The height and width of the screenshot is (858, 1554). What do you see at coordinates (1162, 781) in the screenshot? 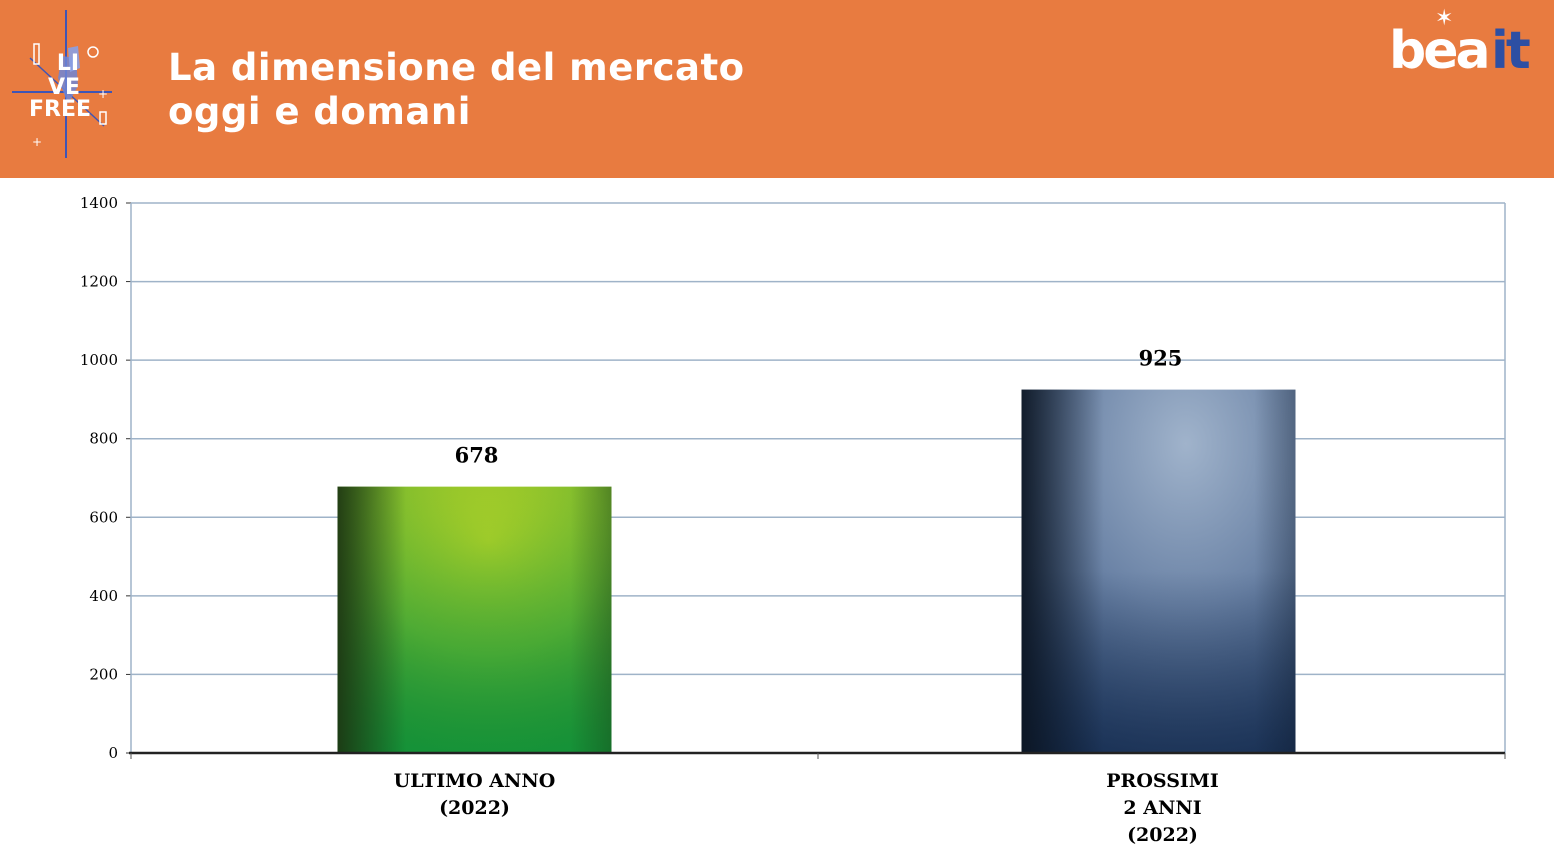
I see `x-category-label: PROSSIMI` at bounding box center [1162, 781].